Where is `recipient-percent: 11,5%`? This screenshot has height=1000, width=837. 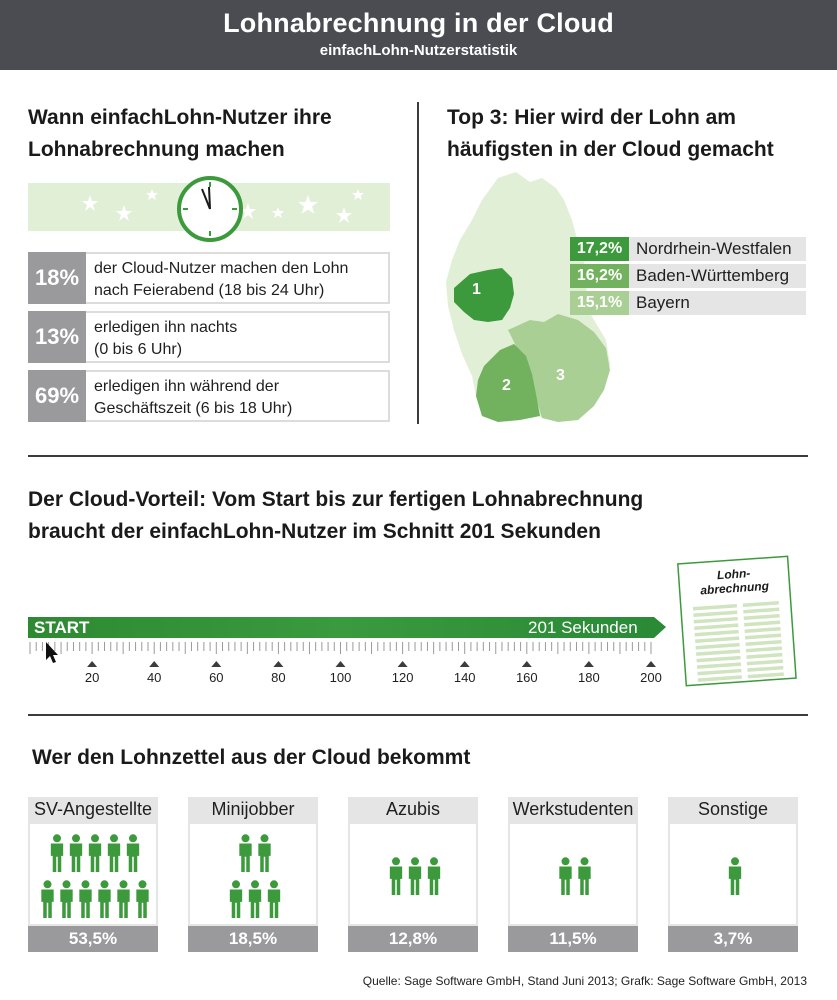
recipient-percent: 11,5% is located at coordinates (573, 939).